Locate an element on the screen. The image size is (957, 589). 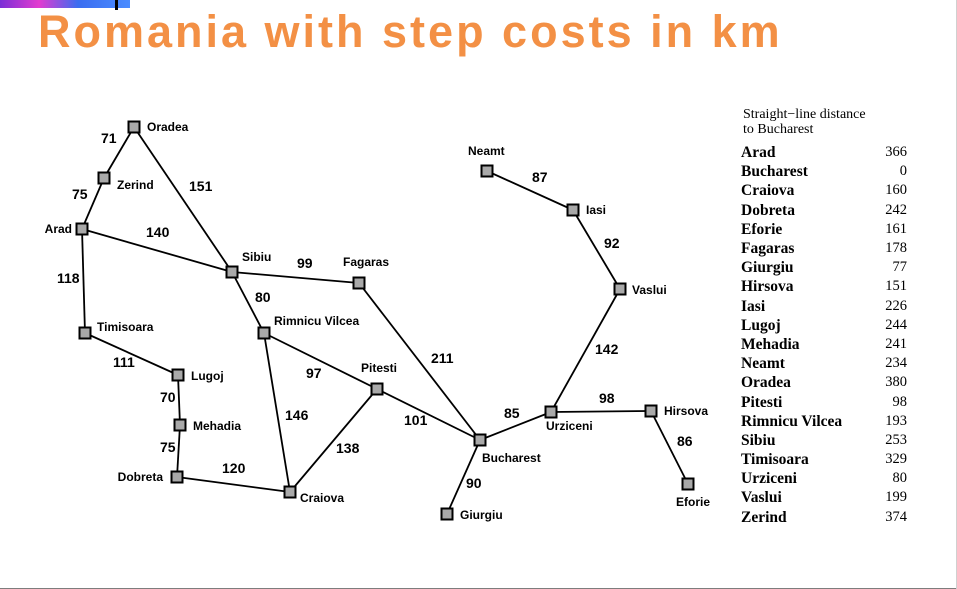
road-cost-urziceni-hirsova: 98 is located at coordinates (607, 398).